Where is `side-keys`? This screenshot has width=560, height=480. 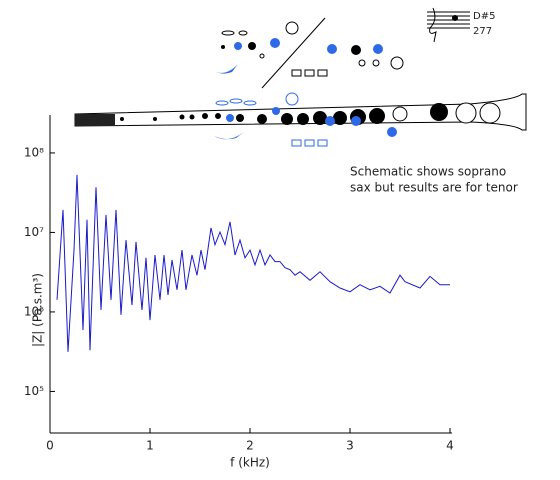
side-keys is located at coordinates (271, 119).